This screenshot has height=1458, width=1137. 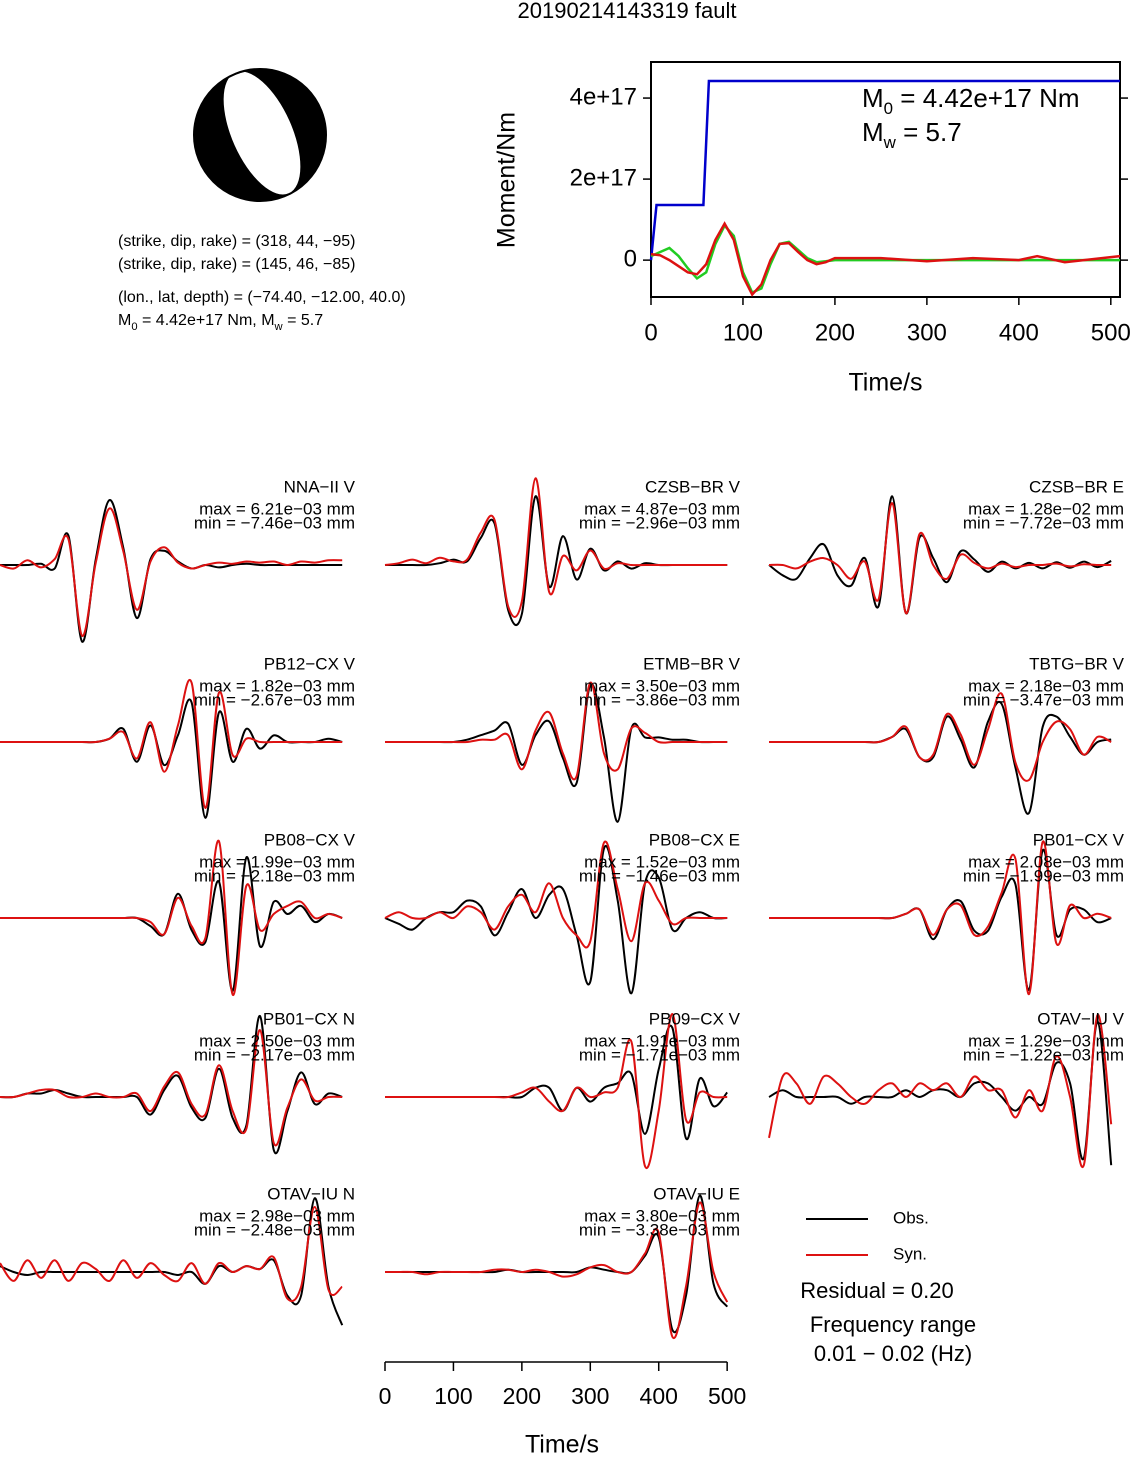 I want to click on station-label: PB08−CX V, so click(x=310, y=839).